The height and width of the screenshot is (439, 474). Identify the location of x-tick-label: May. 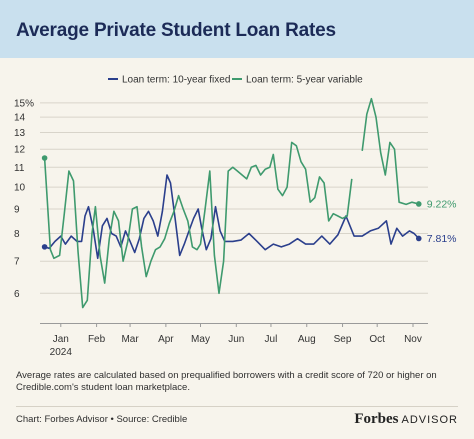
(200, 339).